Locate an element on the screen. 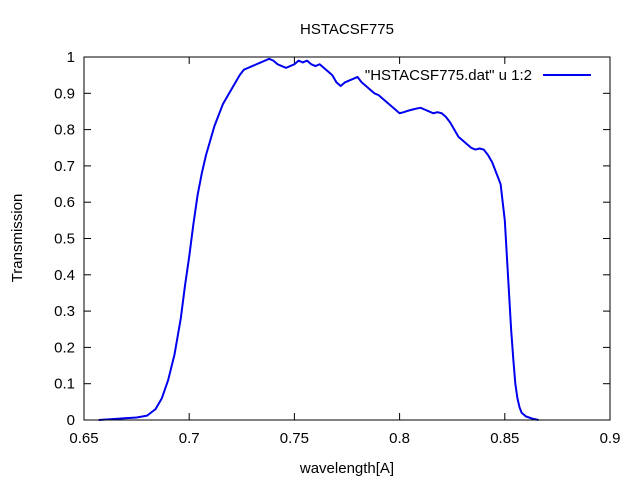 This screenshot has width=640, height=480. y-tick-label: 0.2 is located at coordinates (64, 347).